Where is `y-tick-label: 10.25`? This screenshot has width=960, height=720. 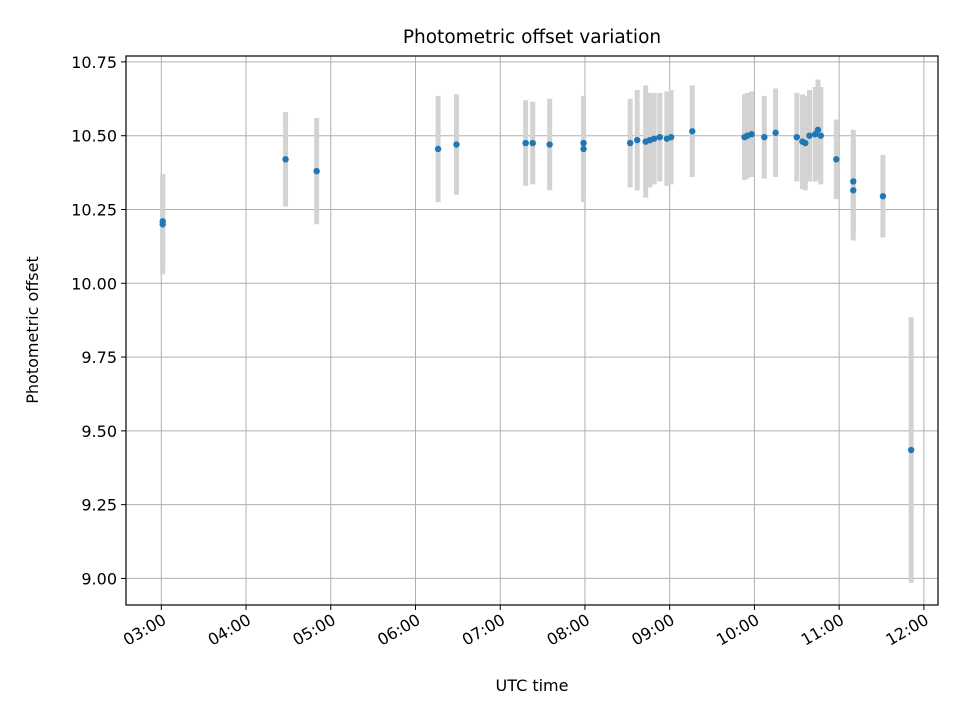
y-tick-label: 10.25 is located at coordinates (94, 209).